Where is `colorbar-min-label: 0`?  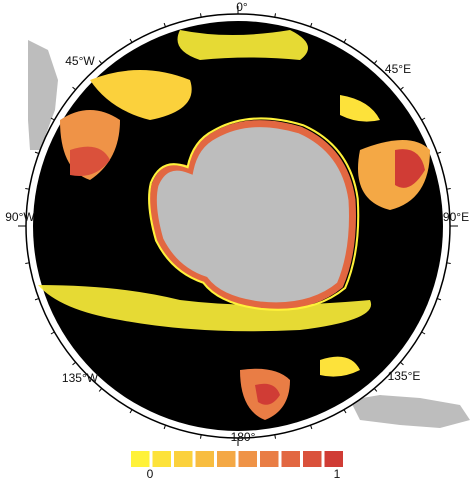
colorbar-min-label: 0 is located at coordinates (150, 474).